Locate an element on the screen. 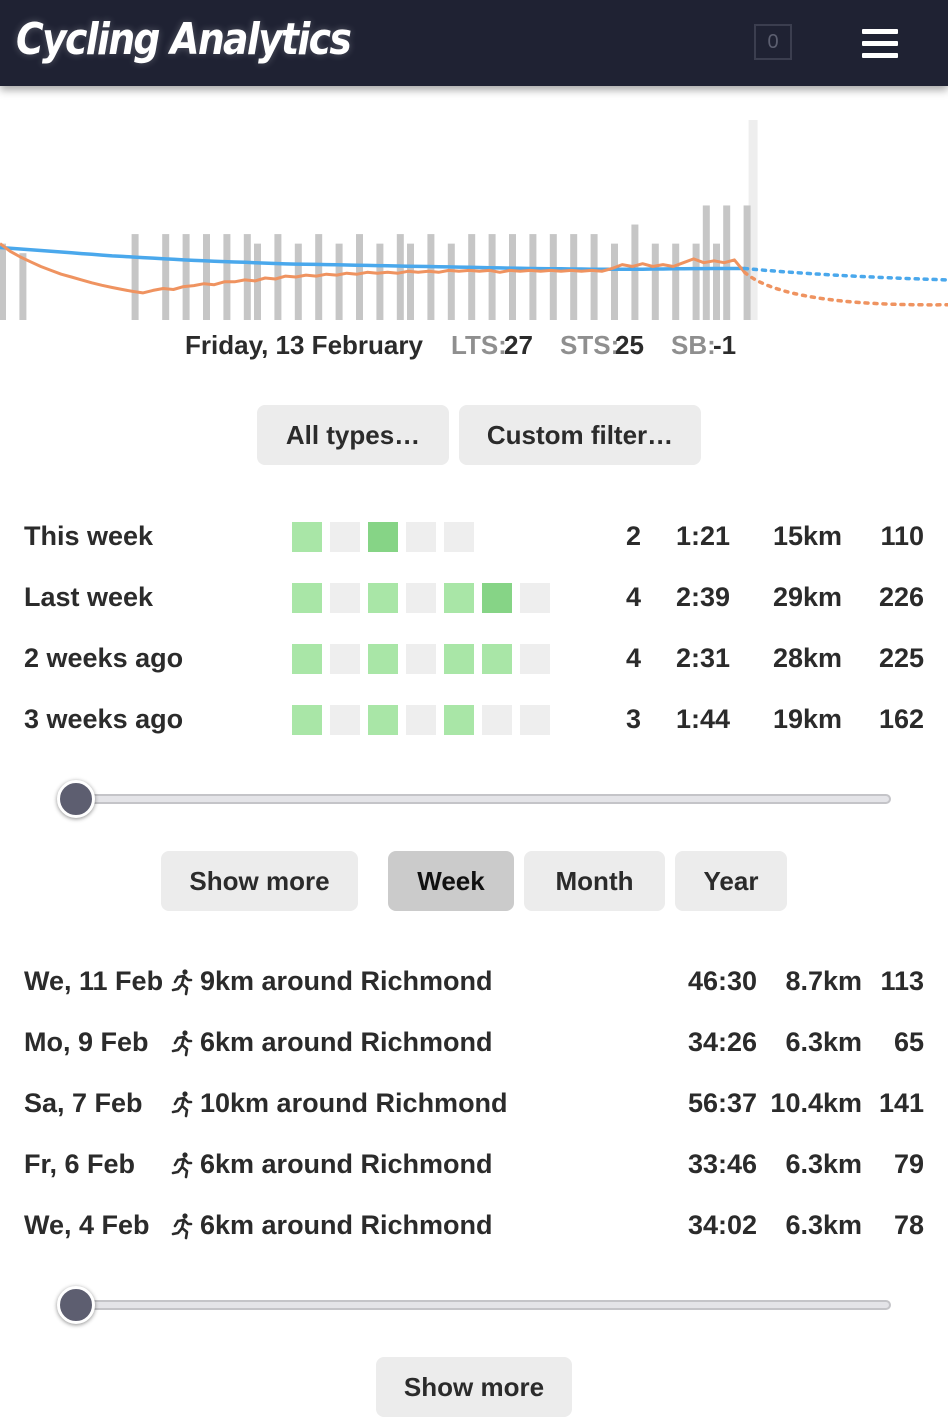 The image size is (948, 1417). activity-title: 9km around Richmond is located at coordinates (346, 981).